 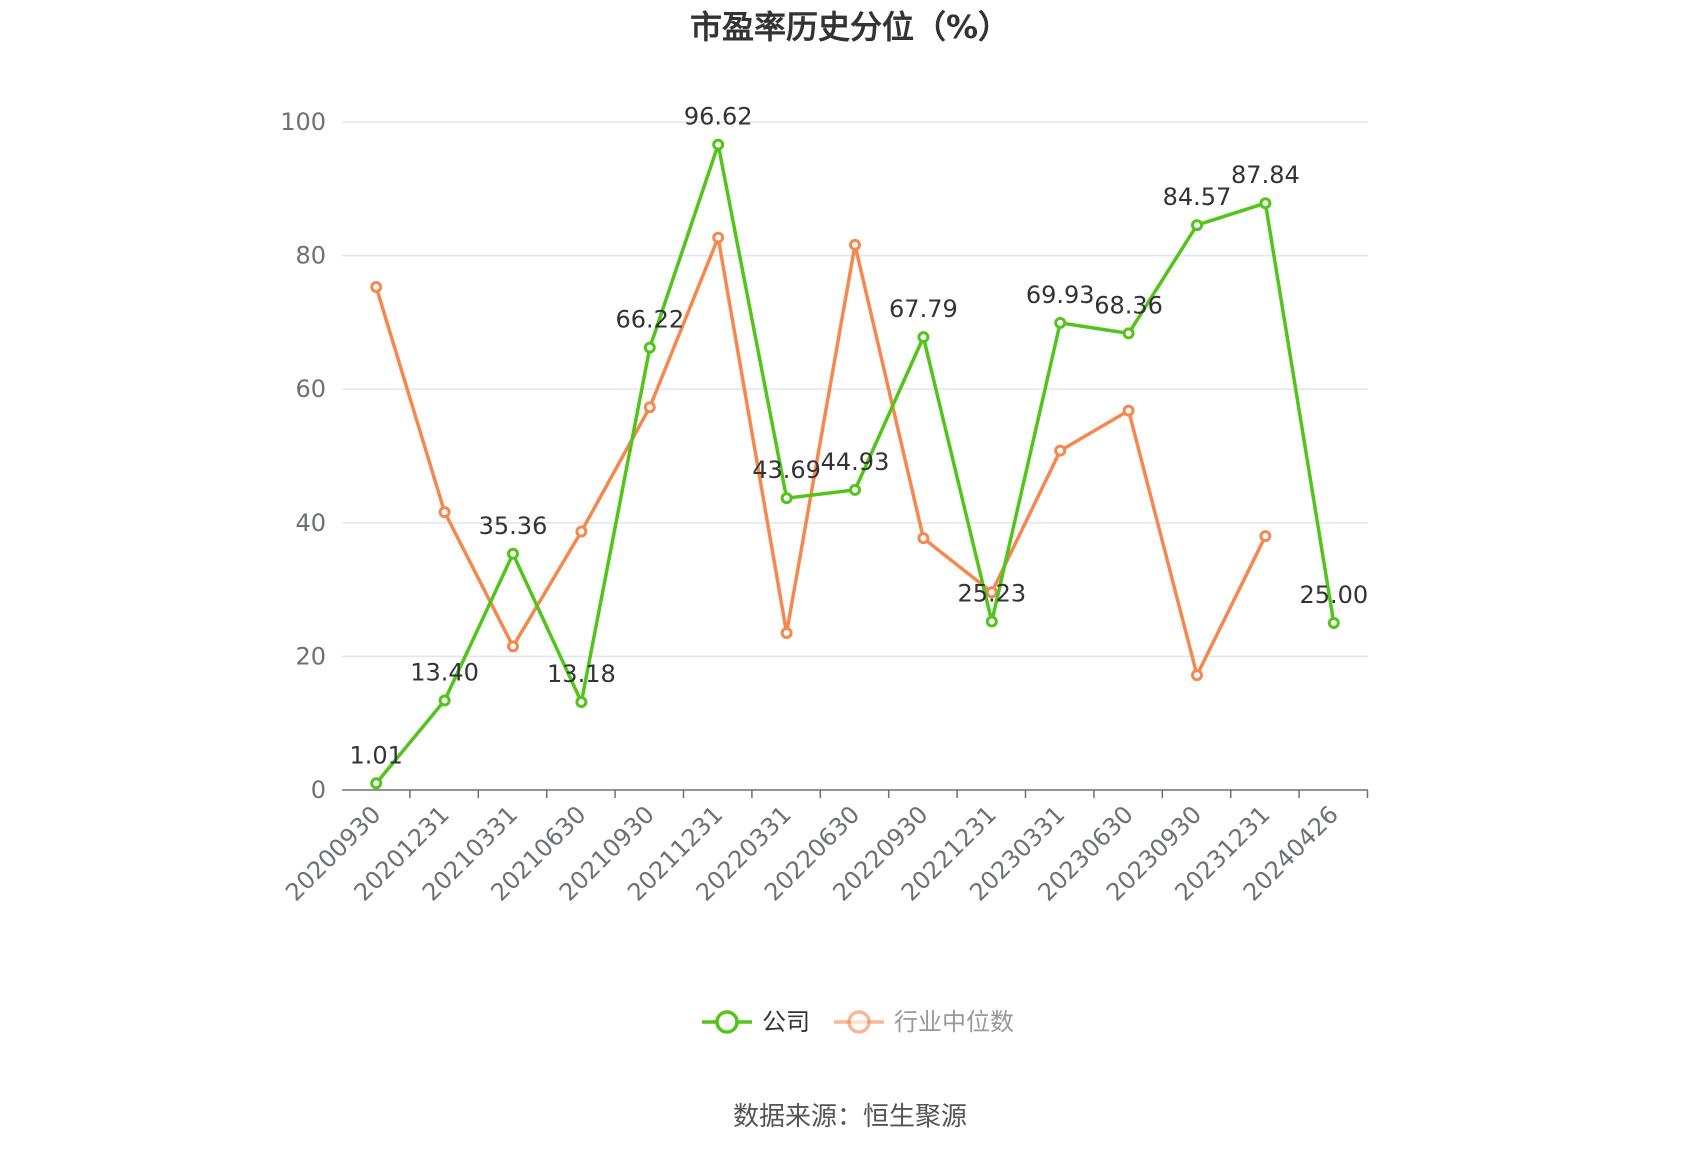 I want to click on data-label: 44.93, so click(x=855, y=462).